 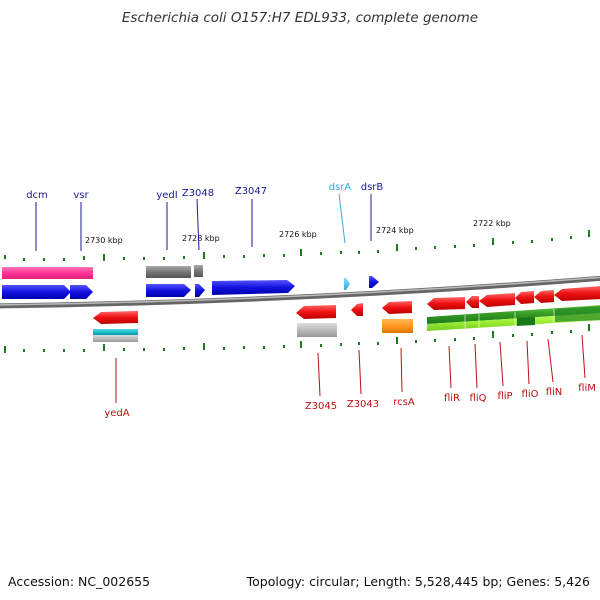 I want to click on orange-feature-bar, so click(x=397, y=326).